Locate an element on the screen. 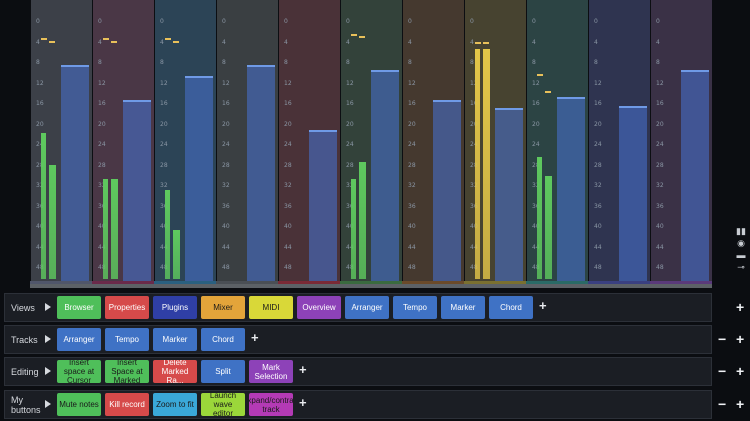  row-button-insert-space-at-cursor: Insert space at Cursor is located at coordinates (79, 371).